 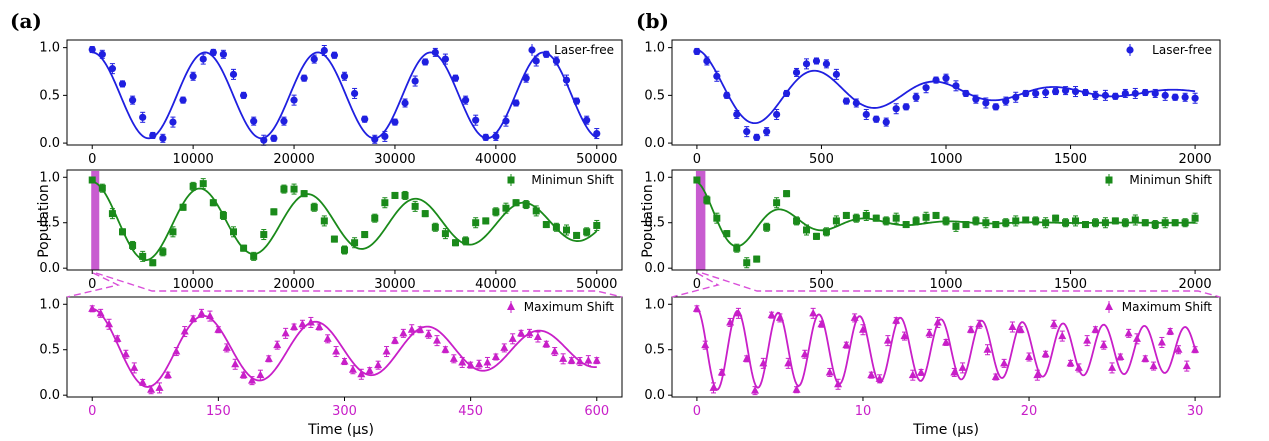 I want to click on y-tick-label: 0.5, so click(x=654, y=350).